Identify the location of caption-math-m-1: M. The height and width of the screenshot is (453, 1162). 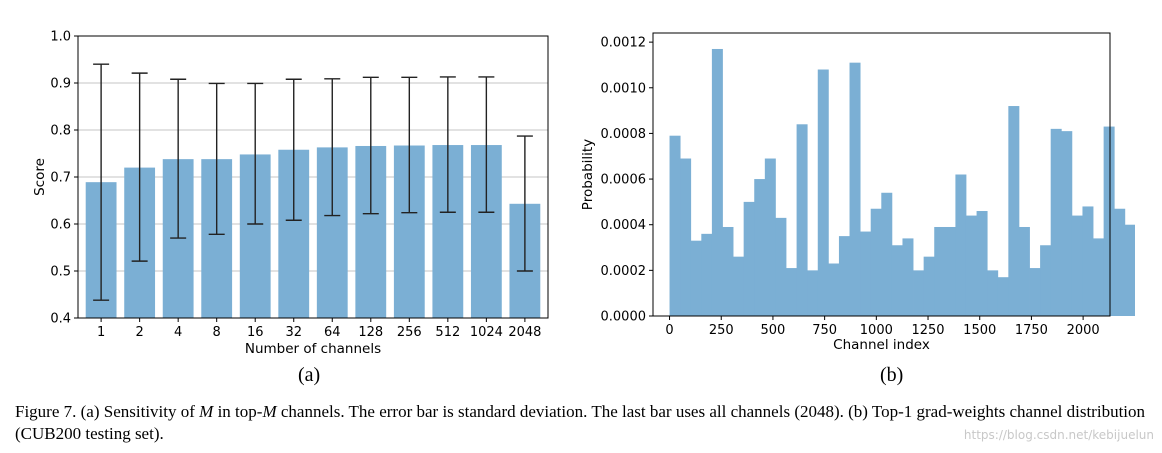
(206, 411).